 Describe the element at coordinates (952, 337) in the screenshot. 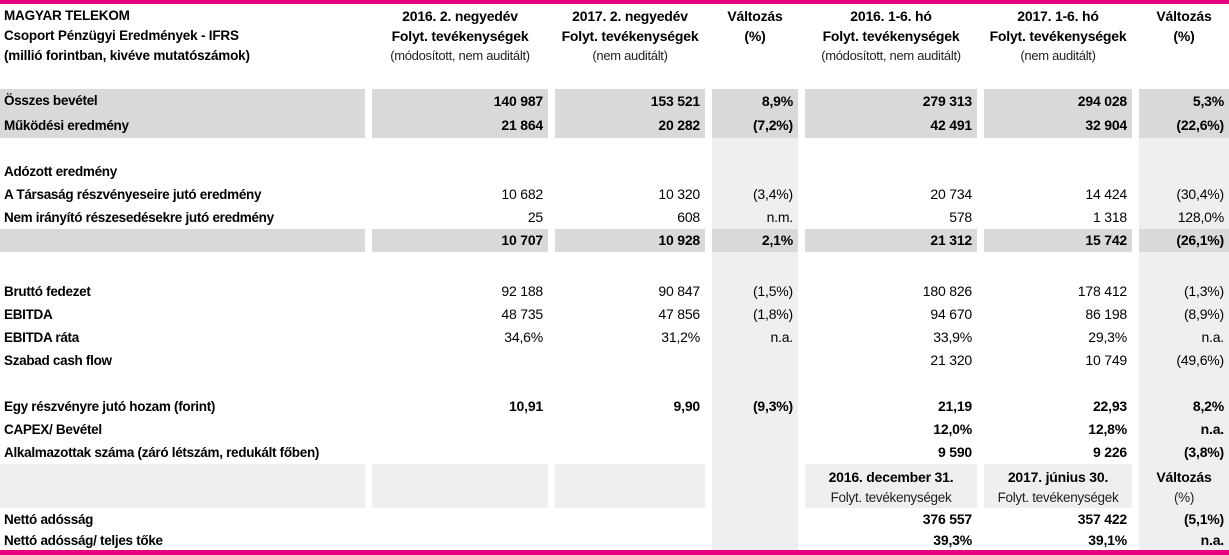

I see `cell-value: 33,9%` at that location.